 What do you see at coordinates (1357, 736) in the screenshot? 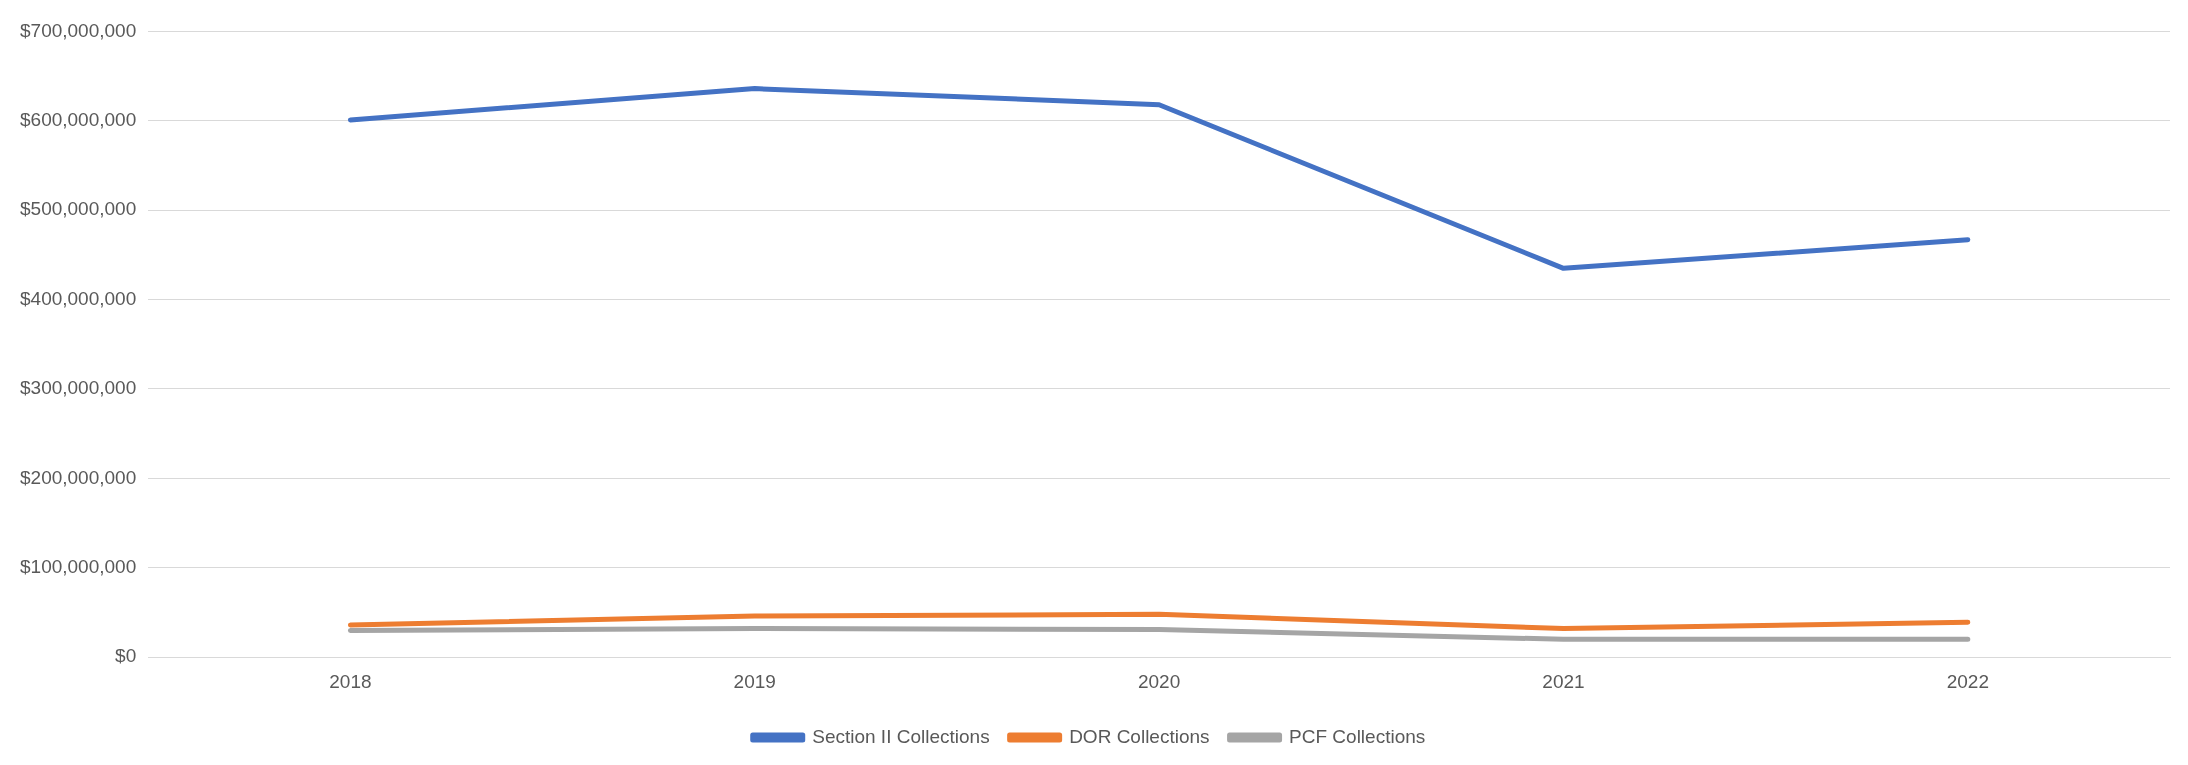
I see `legend-label: PCF Collections` at bounding box center [1357, 736].